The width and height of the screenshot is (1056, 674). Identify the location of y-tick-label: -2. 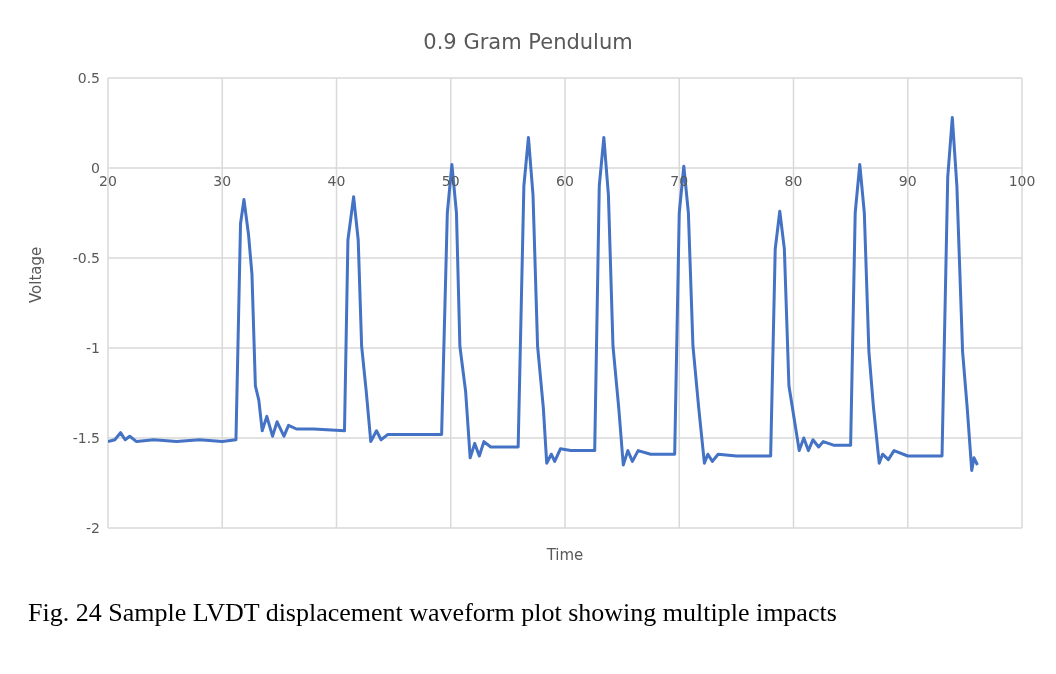
(93, 527).